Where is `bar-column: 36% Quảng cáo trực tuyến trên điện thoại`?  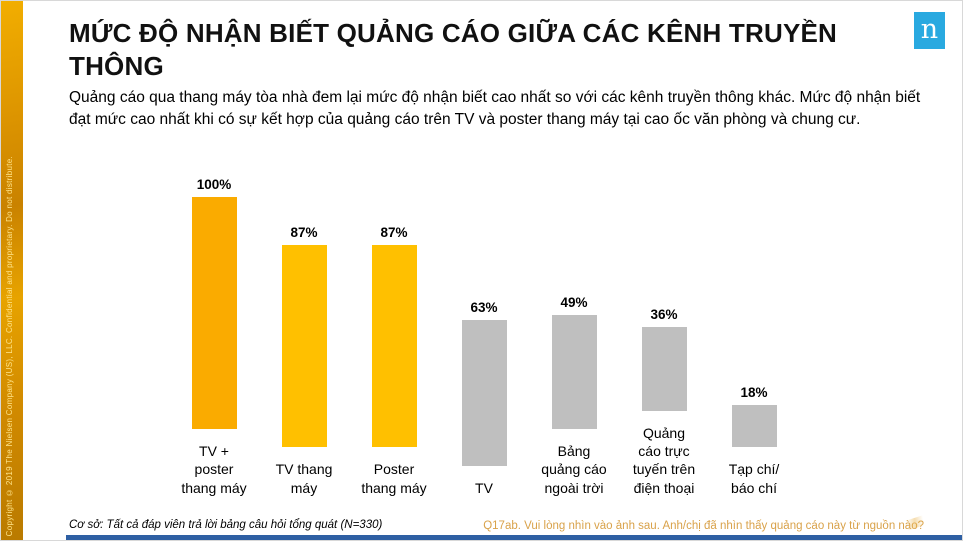 bar-column: 36% Quảng cáo trực tuyến trên điện thoại is located at coordinates (664, 327).